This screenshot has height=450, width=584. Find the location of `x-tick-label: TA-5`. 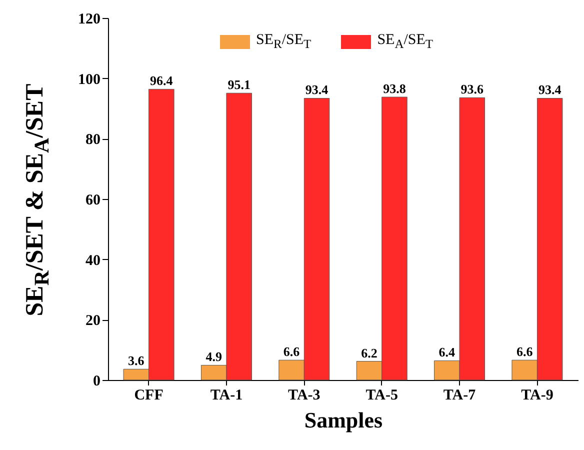

x-tick-label: TA-5 is located at coordinates (382, 396).